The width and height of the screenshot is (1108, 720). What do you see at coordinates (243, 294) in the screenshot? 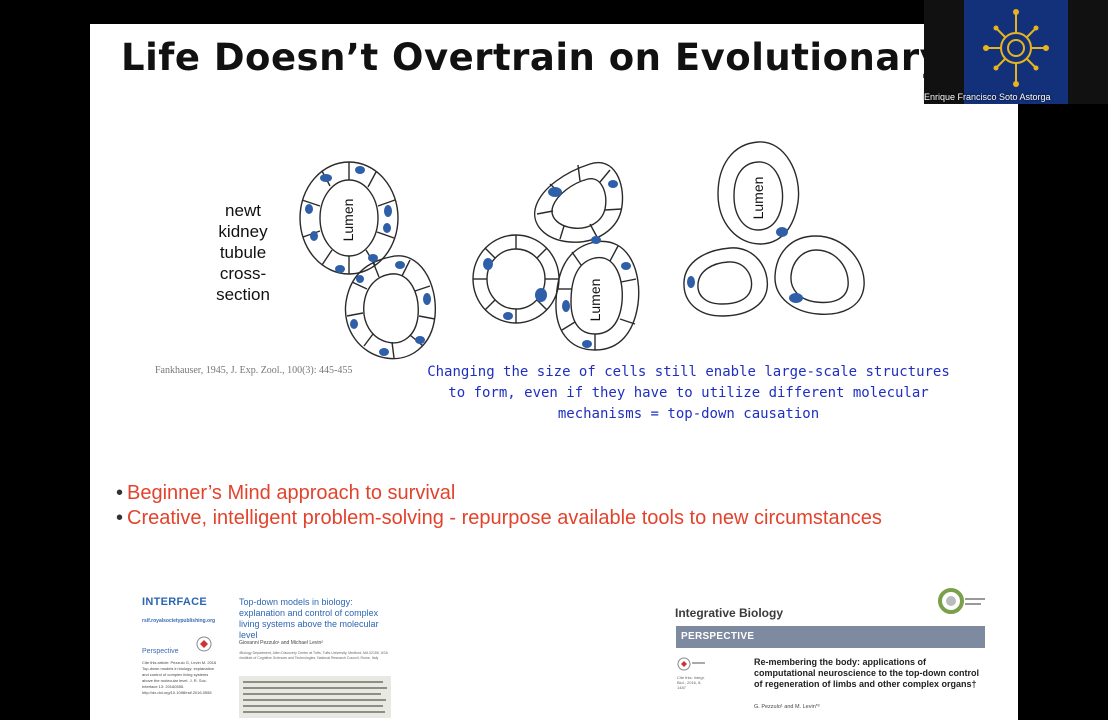
I see `newt-label-line: section` at bounding box center [243, 294].